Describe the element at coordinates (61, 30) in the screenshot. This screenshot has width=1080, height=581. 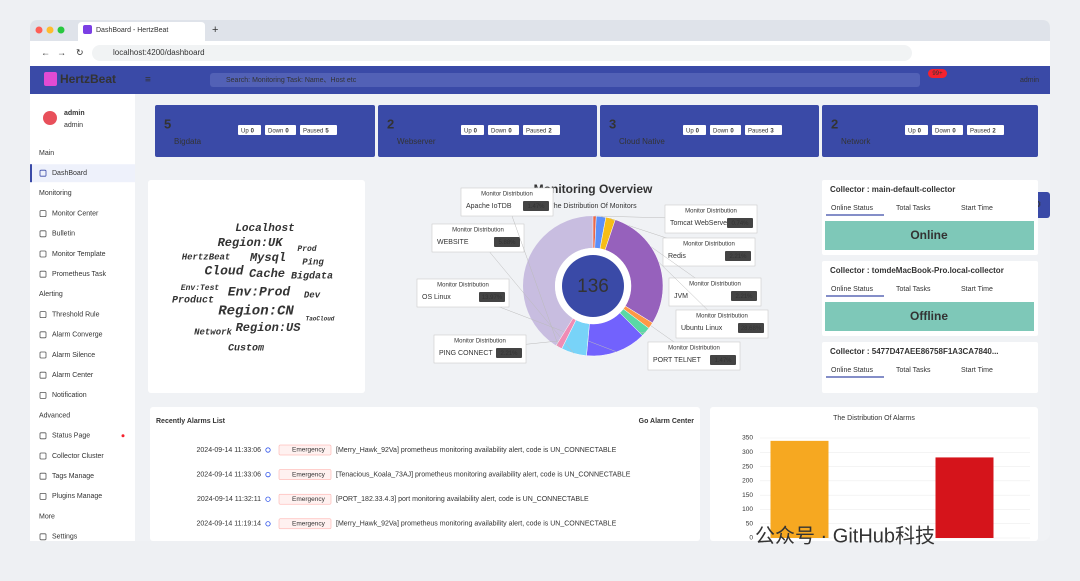
I see `window-zoom` at that location.